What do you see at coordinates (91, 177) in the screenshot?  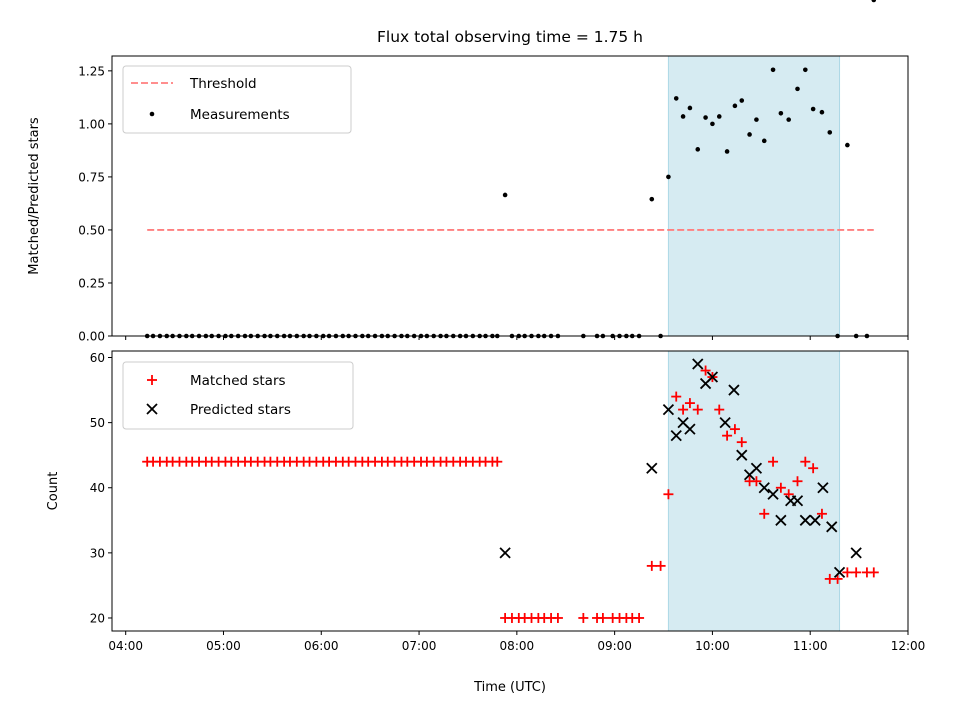 I see `y-tick-label: 0.75` at bounding box center [91, 177].